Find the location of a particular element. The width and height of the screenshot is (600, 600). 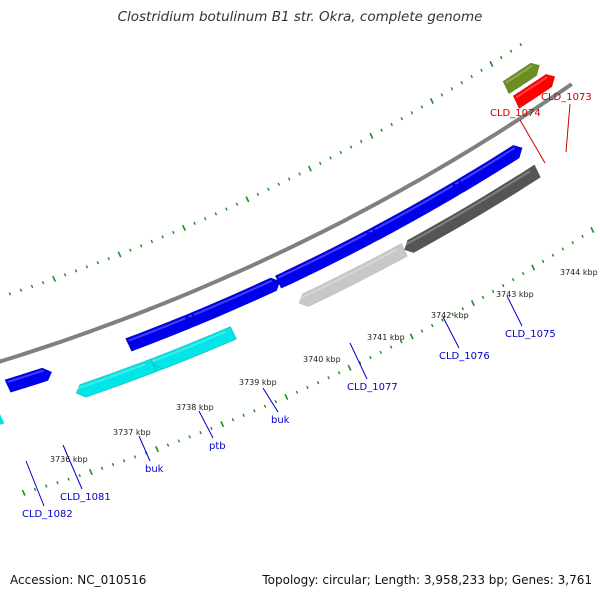

accession-text: Accession: NC_010516 is located at coordinates (78, 580).